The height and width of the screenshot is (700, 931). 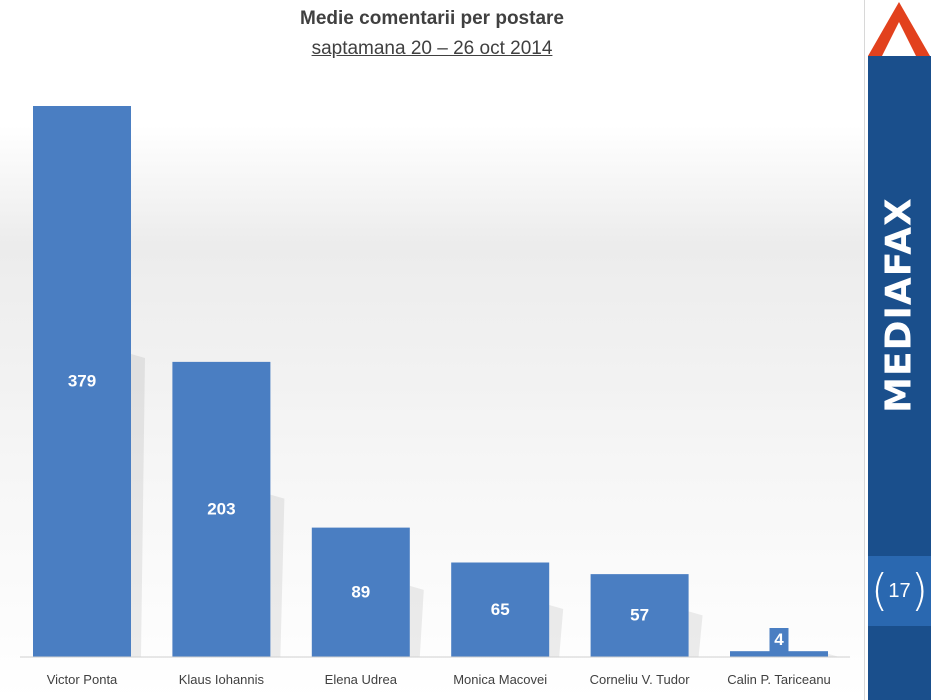 What do you see at coordinates (361, 679) in the screenshot?
I see `category-label: Elena Udrea` at bounding box center [361, 679].